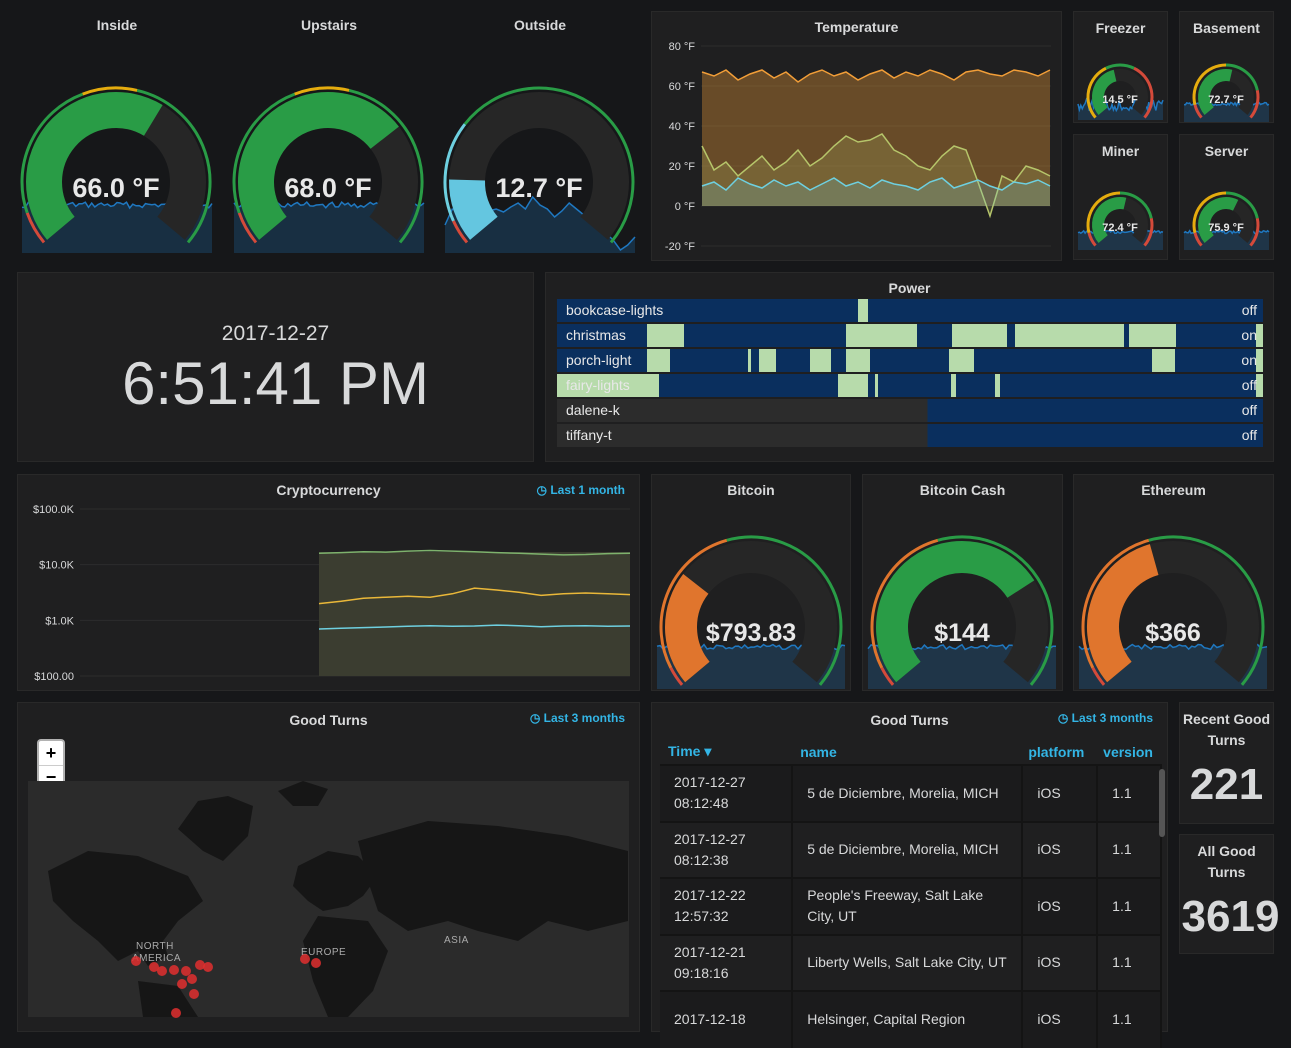 The image size is (1291, 1048). What do you see at coordinates (116, 169) in the screenshot?
I see `gauge-chart: 66.0 °F` at bounding box center [116, 169].